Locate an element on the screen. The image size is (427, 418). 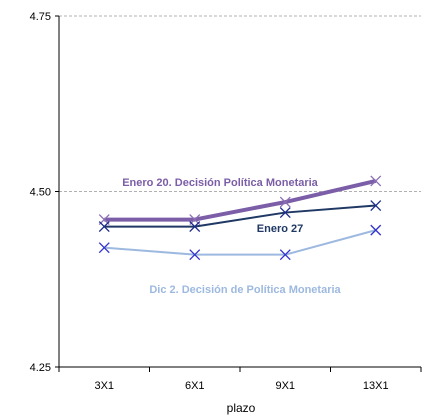
annotation-label: Enero 27 is located at coordinates (280, 229).